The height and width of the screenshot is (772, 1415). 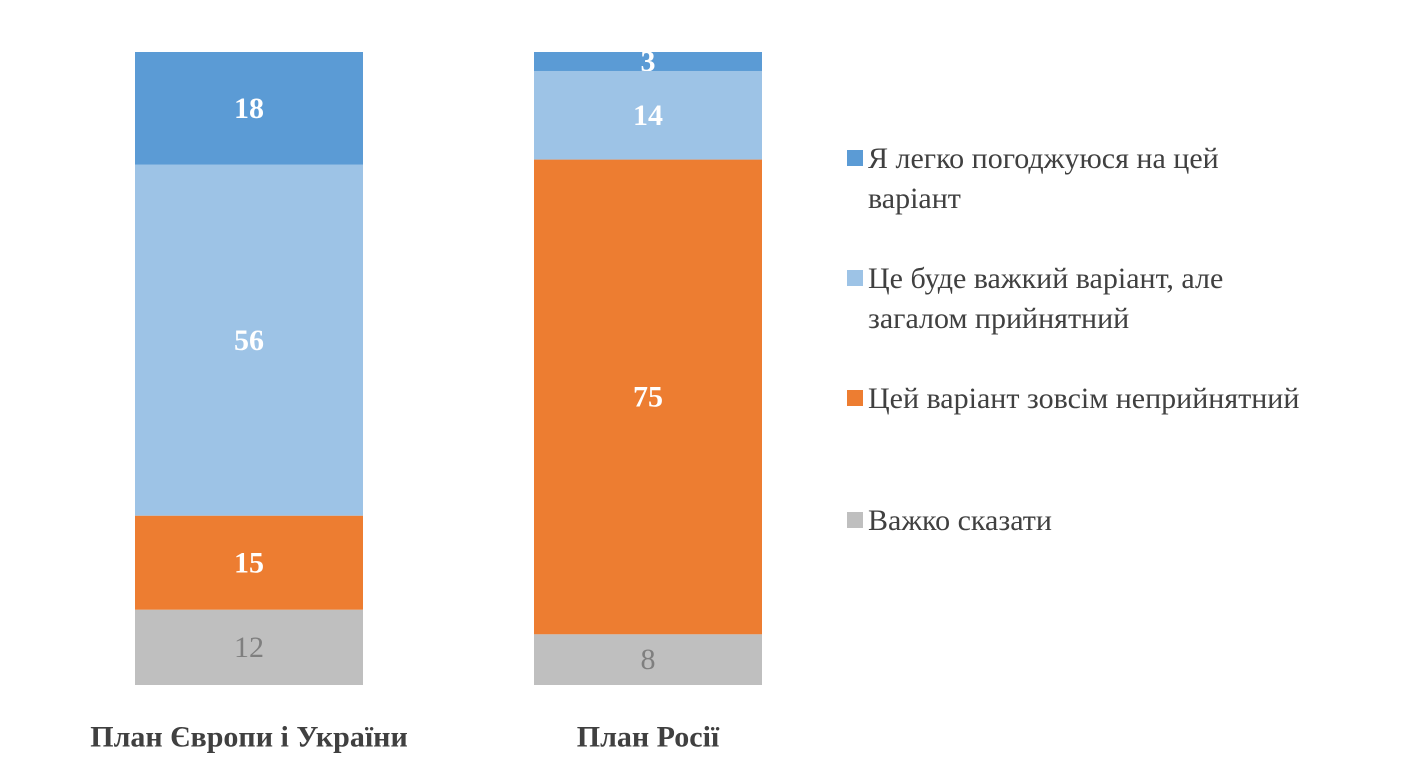 What do you see at coordinates (998, 318) in the screenshot?
I see `legend-label-line: загалом прийнятний` at bounding box center [998, 318].